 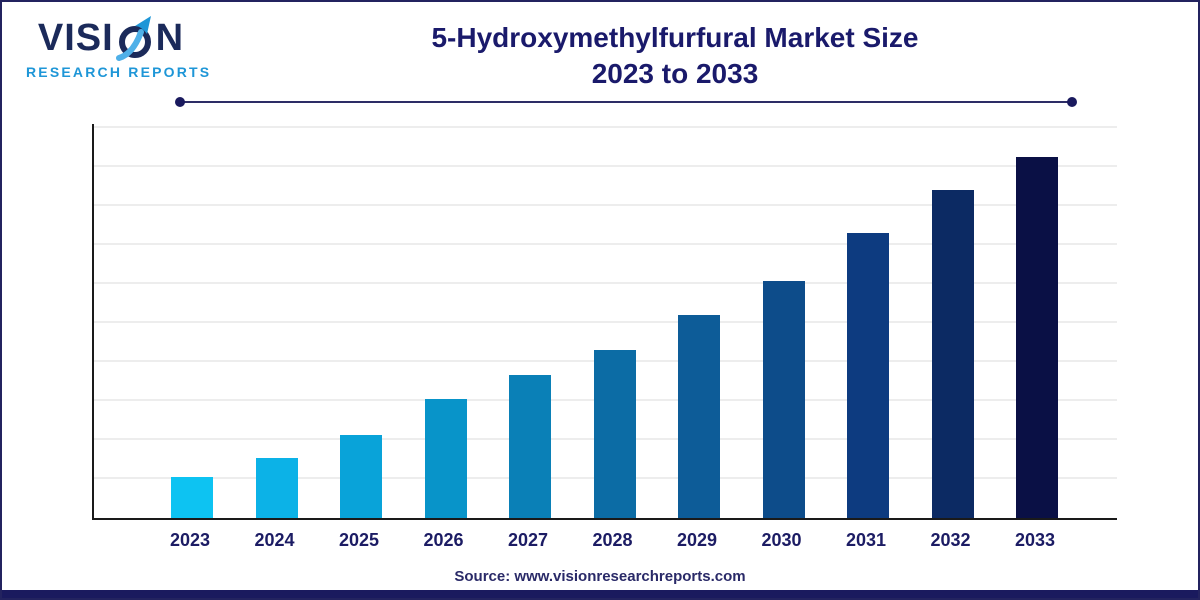 I want to click on logo-text-post: N, so click(x=170, y=38).